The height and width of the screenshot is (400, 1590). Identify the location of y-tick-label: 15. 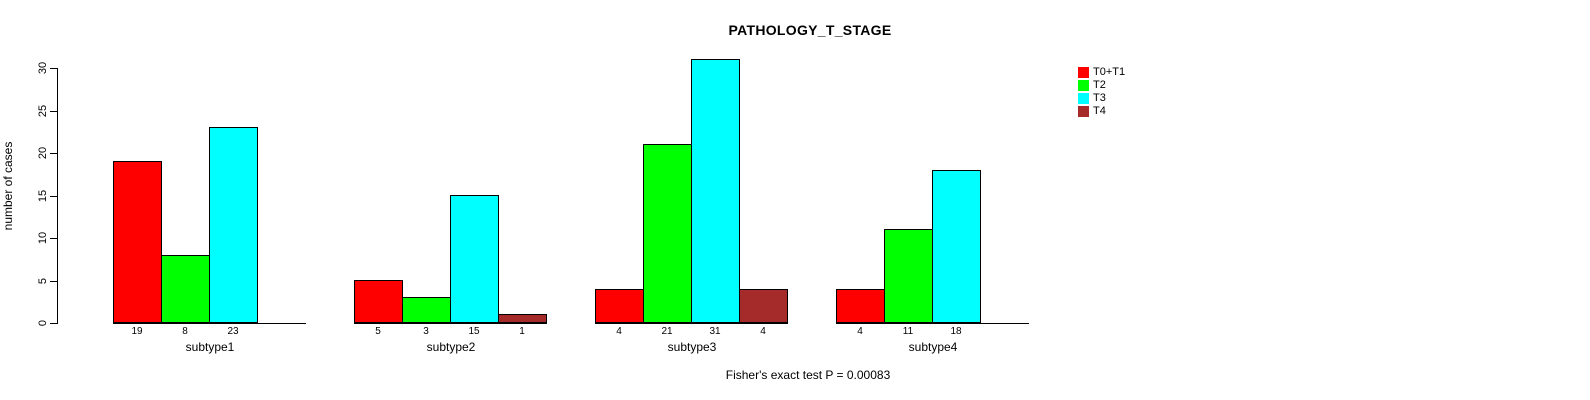
(43, 196).